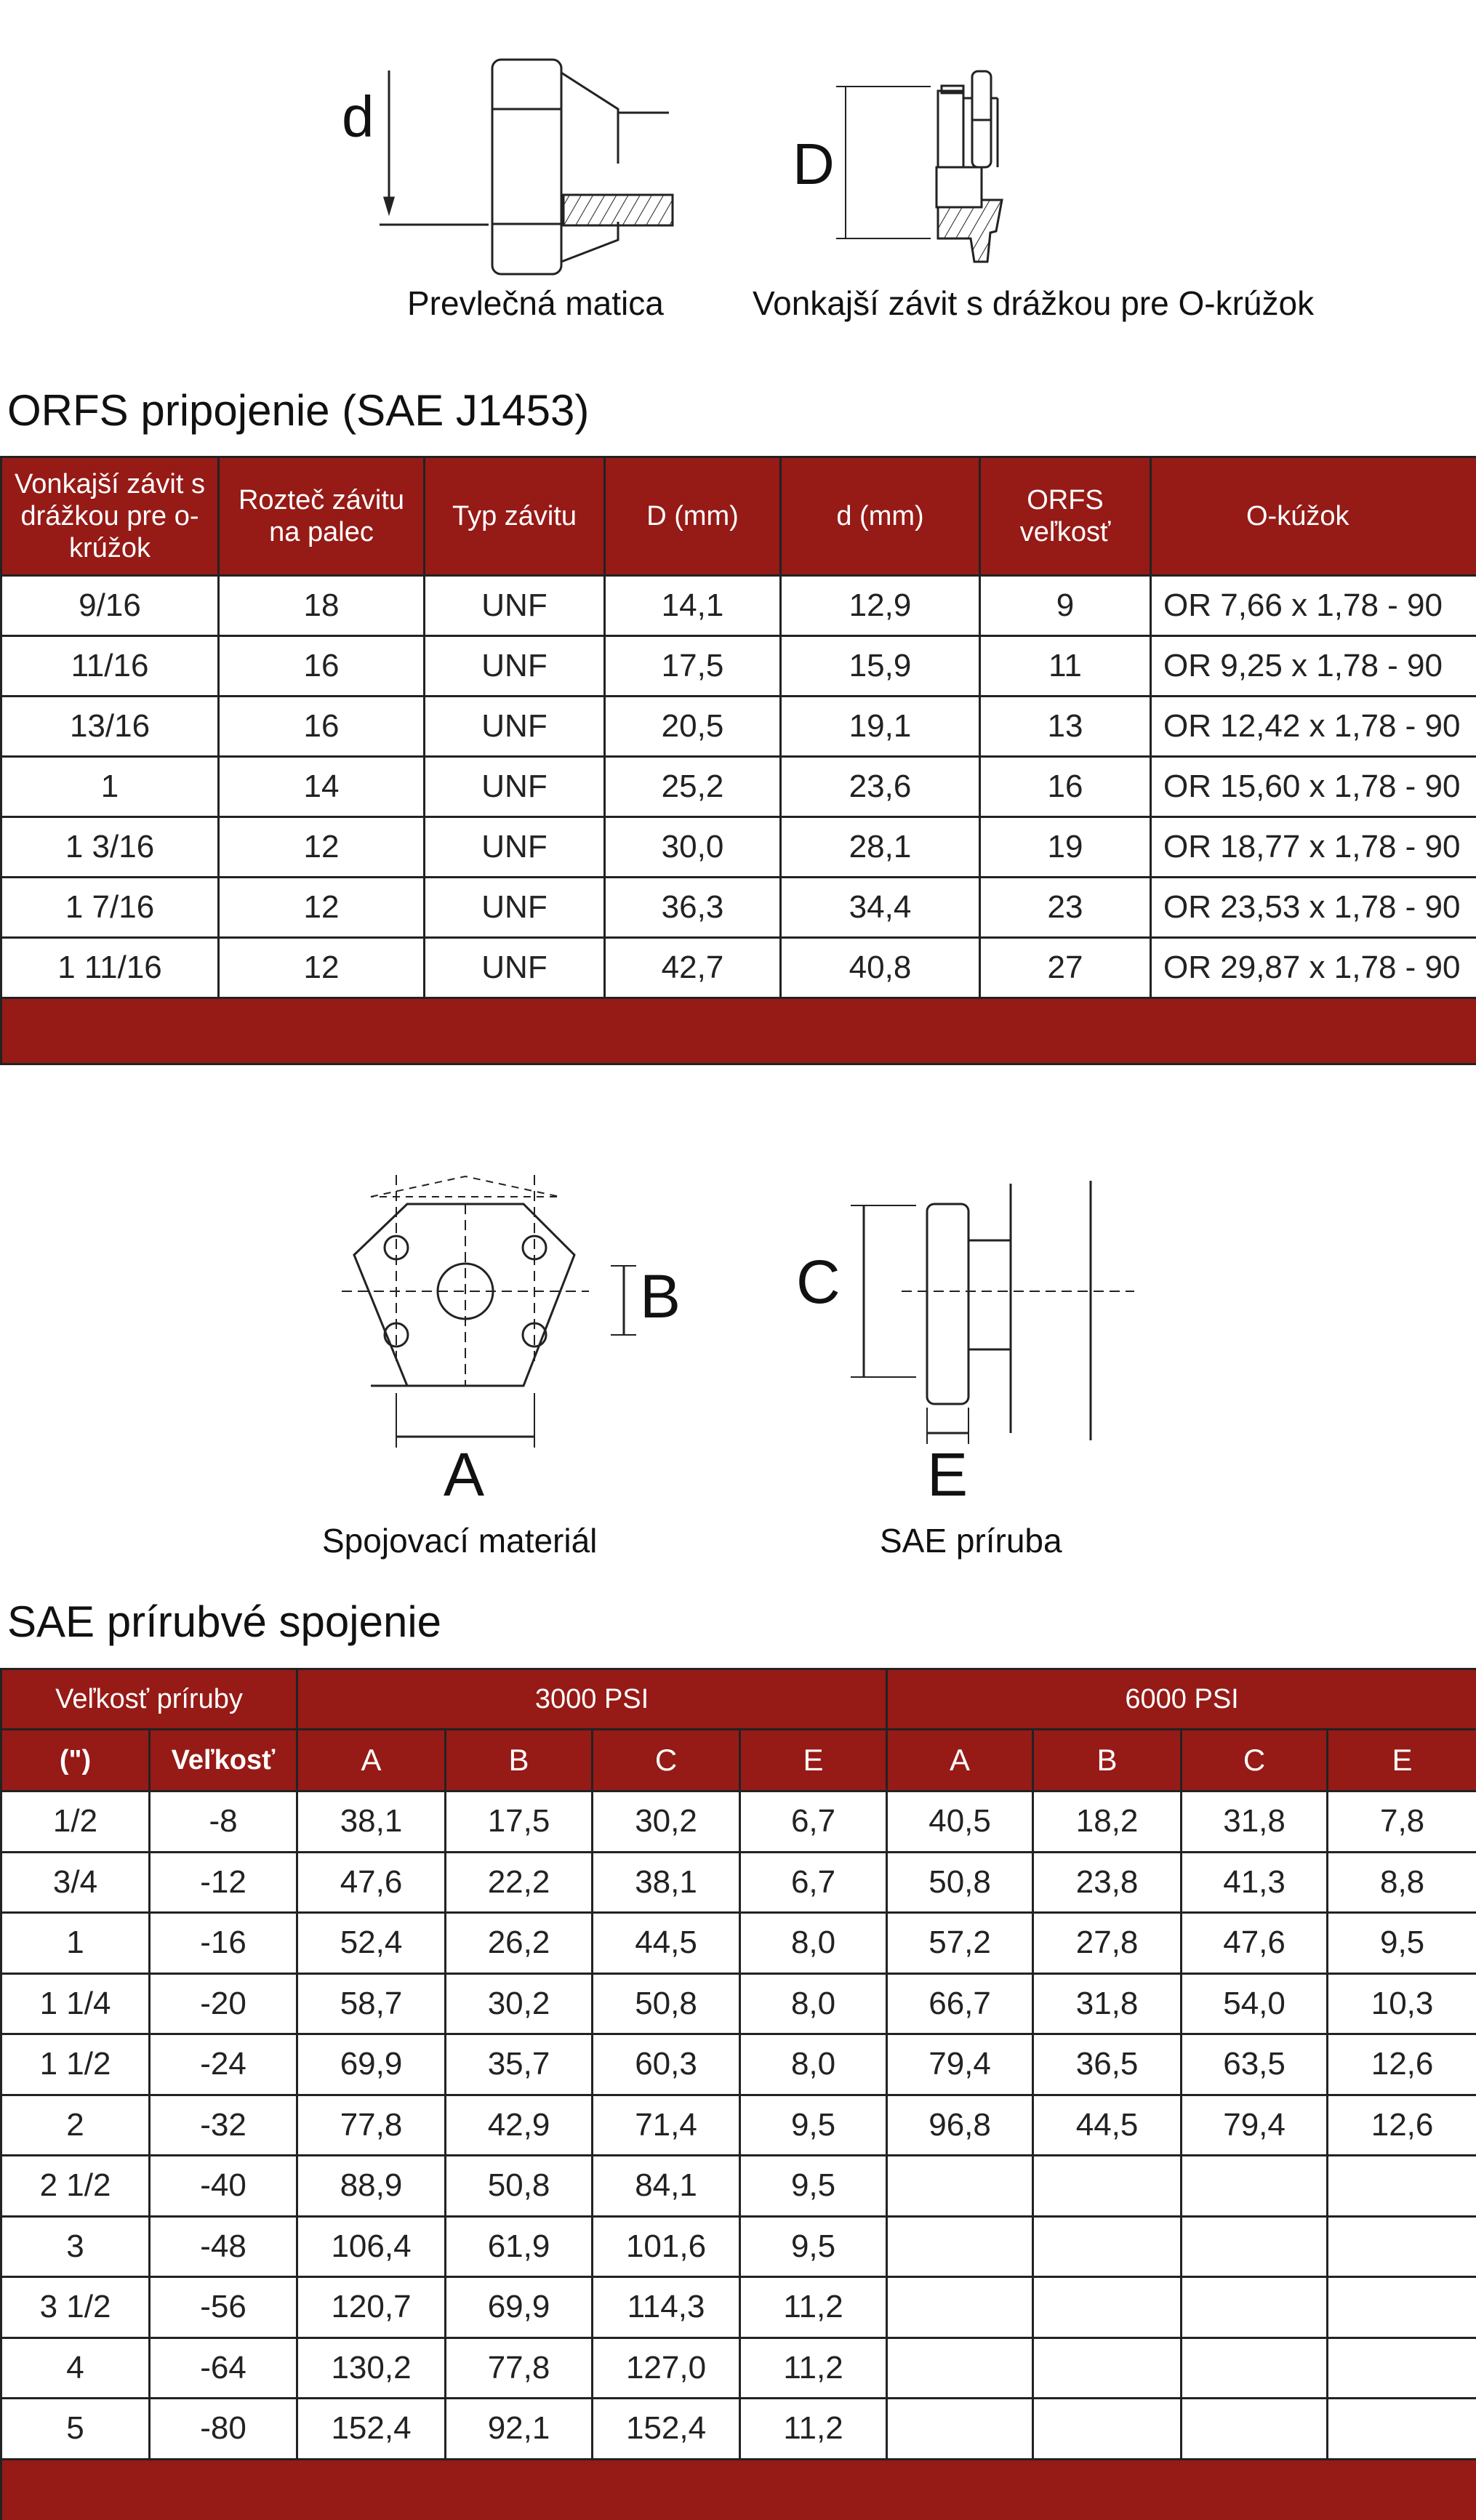  What do you see at coordinates (814, 164) in the screenshot?
I see `dimension-label-D: D` at bounding box center [814, 164].